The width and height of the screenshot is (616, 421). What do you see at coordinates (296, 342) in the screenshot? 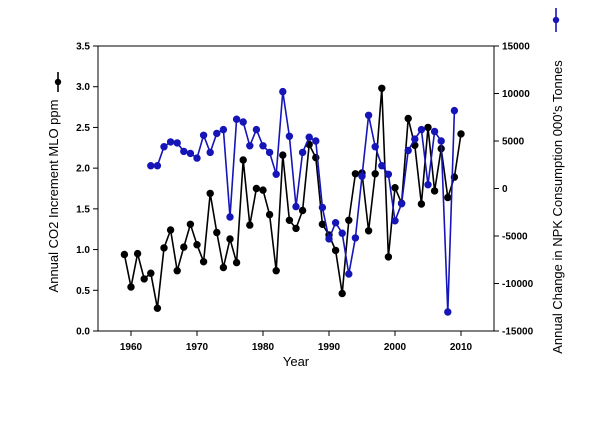
I see `x-axis-ticks: 1960 1970 1980 1990 2000 2010` at bounding box center [296, 342].